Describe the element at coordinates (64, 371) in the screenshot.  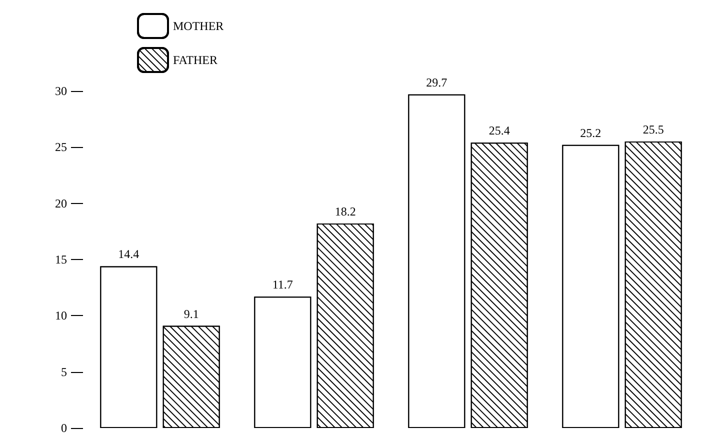
I see `y-tick-label: 5` at that location.